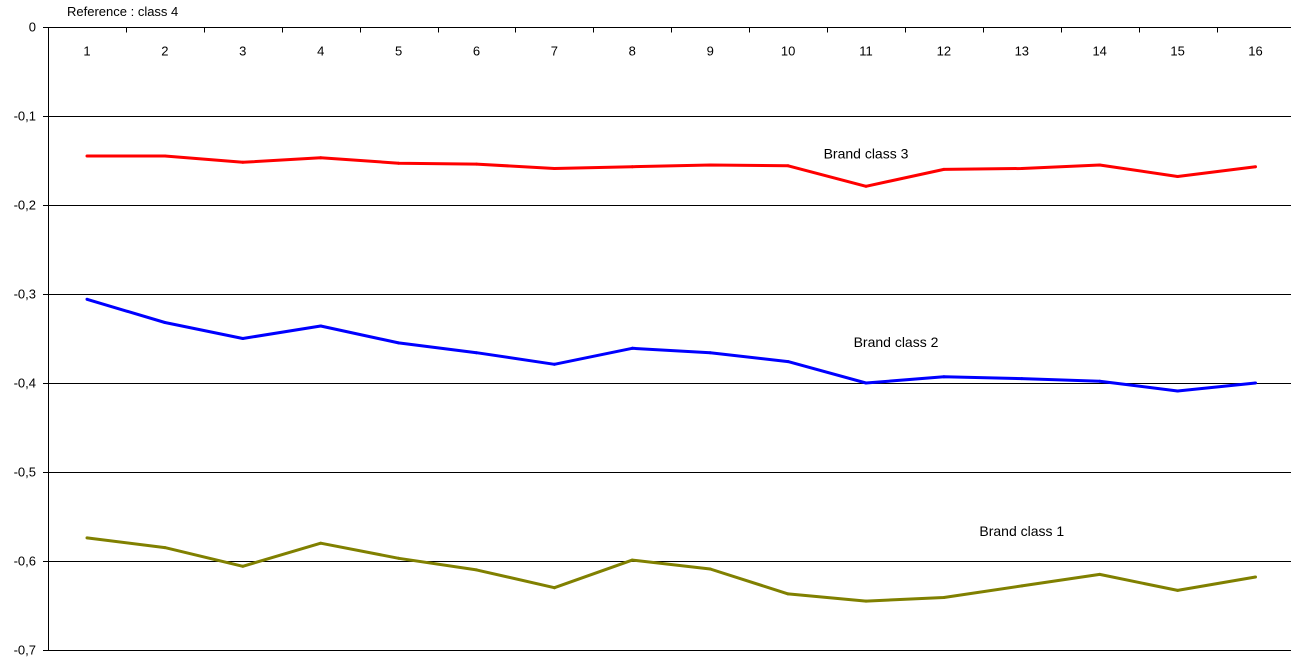 Image resolution: width=1291 pixels, height=659 pixels. What do you see at coordinates (1177, 51) in the screenshot?
I see `x-tick-label: 15` at bounding box center [1177, 51].